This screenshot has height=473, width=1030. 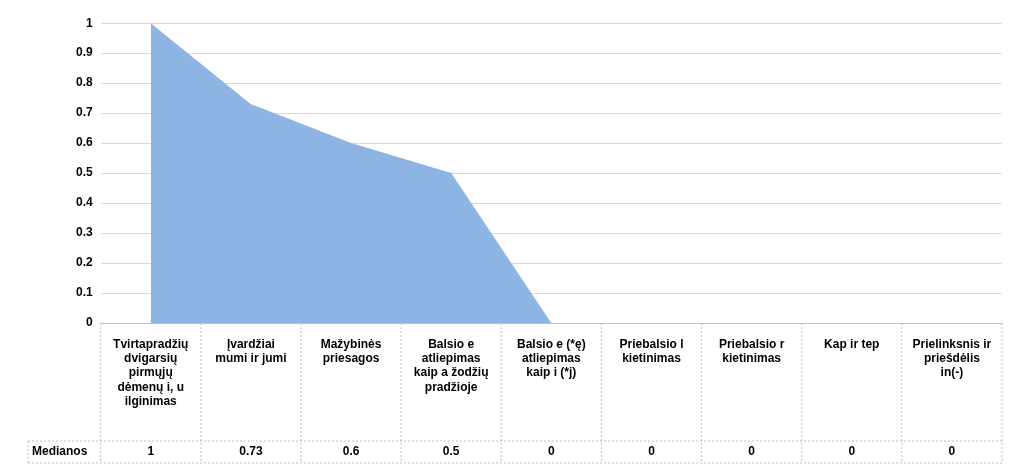 What do you see at coordinates (84, 202) in the screenshot?
I see `y-tick-label: 0.4` at bounding box center [84, 202].